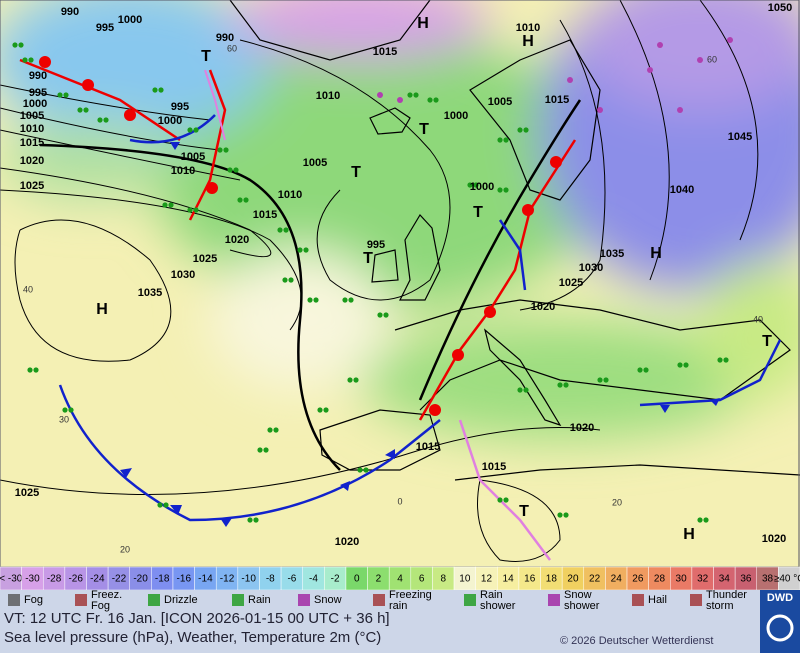 Image resolution: width=800 pixels, height=658 pixels. Describe the element at coordinates (313, 579) in the screenshot. I see `scale-label: -4` at that location.